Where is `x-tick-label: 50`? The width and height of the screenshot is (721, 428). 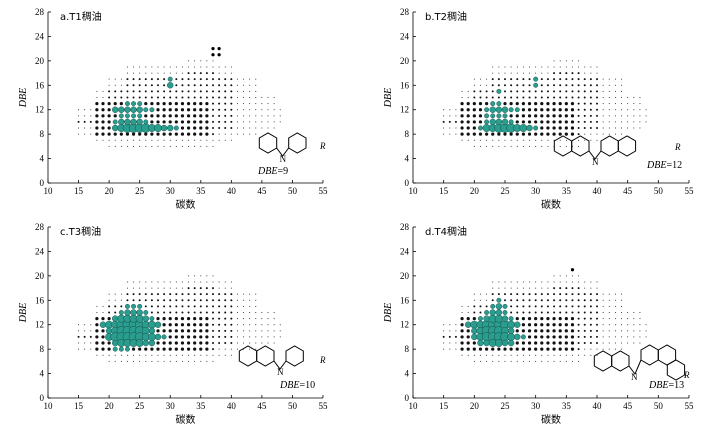
x-tick-label: 50 is located at coordinates (293, 406).